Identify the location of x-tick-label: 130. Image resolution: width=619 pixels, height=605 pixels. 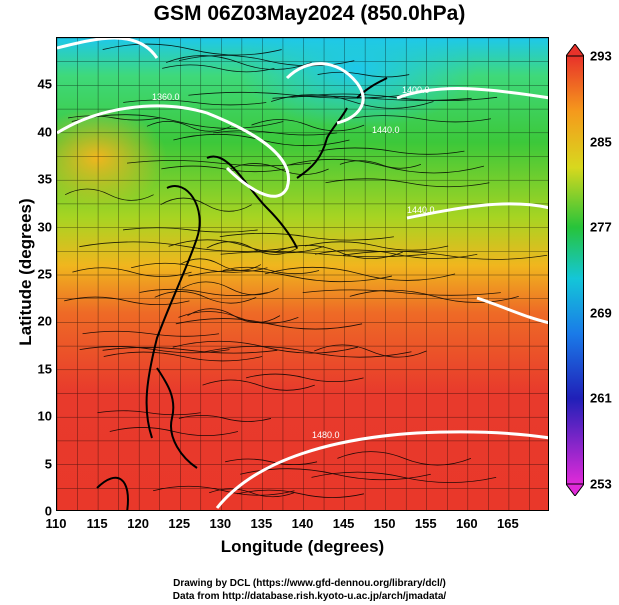
(220, 523).